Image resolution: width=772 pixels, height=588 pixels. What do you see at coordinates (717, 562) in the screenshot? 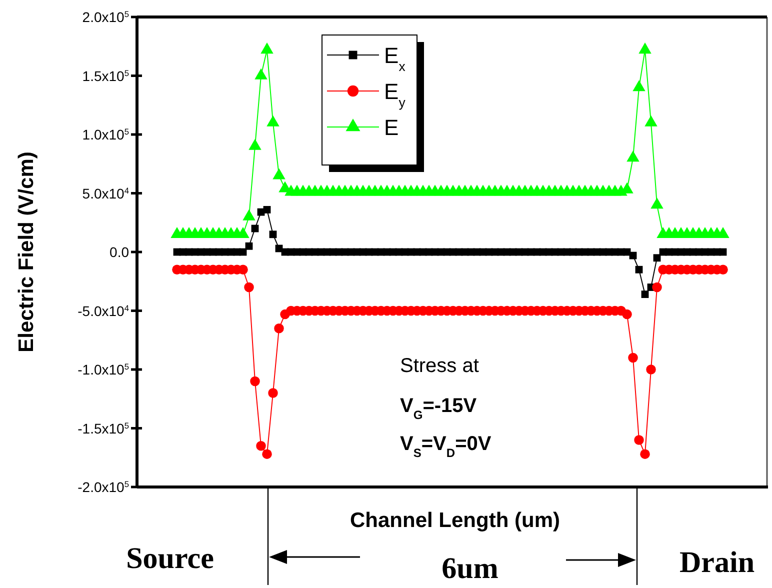
I see `text: Drain` at bounding box center [717, 562].